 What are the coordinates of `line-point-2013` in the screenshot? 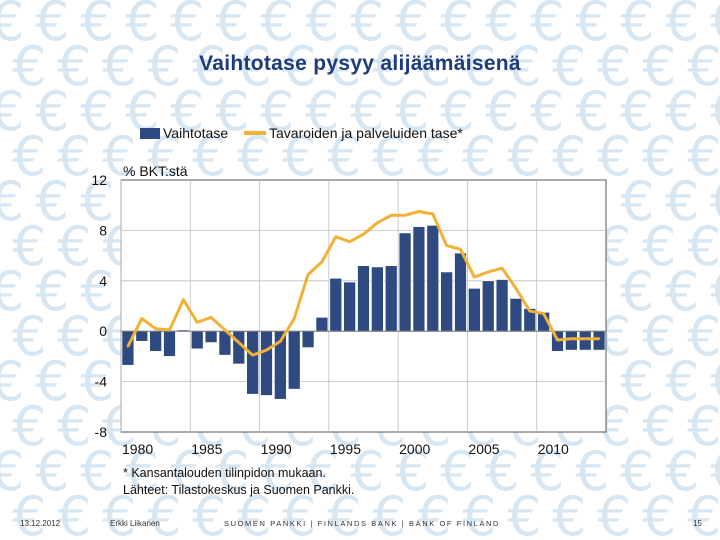 It's located at (585, 338).